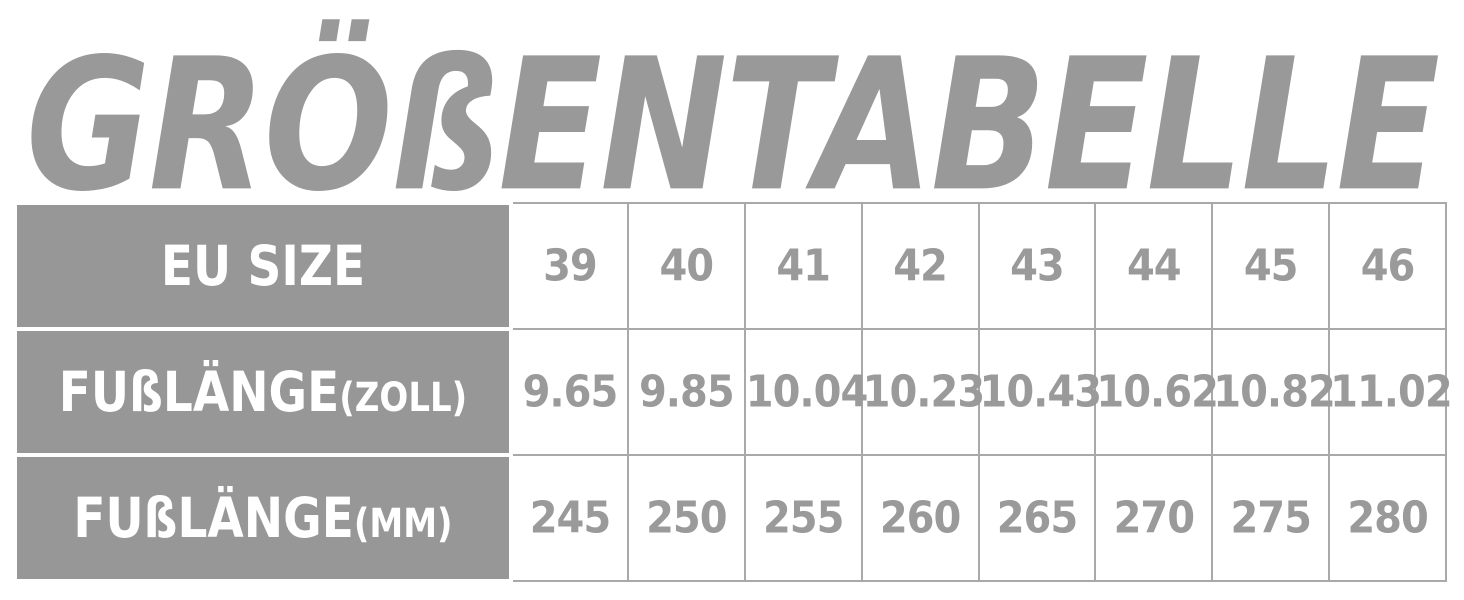 The image size is (1464, 600). I want to click on table-cell: 280, so click(1387, 518).